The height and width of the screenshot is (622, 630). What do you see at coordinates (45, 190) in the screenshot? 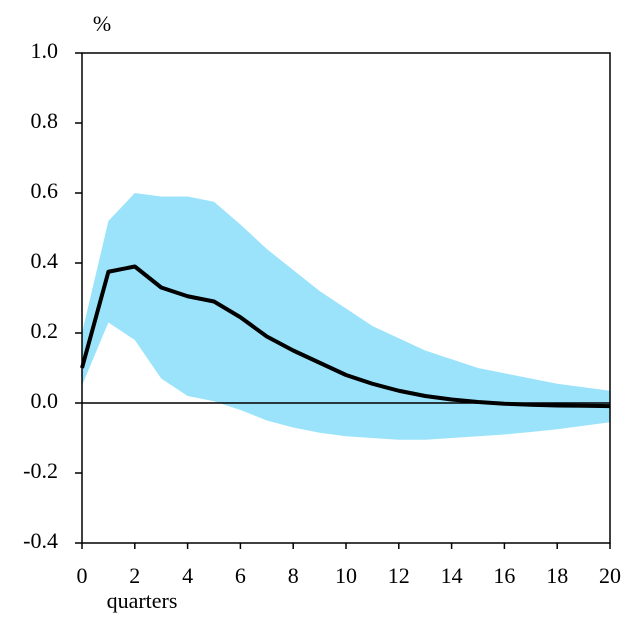
I see `y-tick-label: 0.6` at bounding box center [45, 190].